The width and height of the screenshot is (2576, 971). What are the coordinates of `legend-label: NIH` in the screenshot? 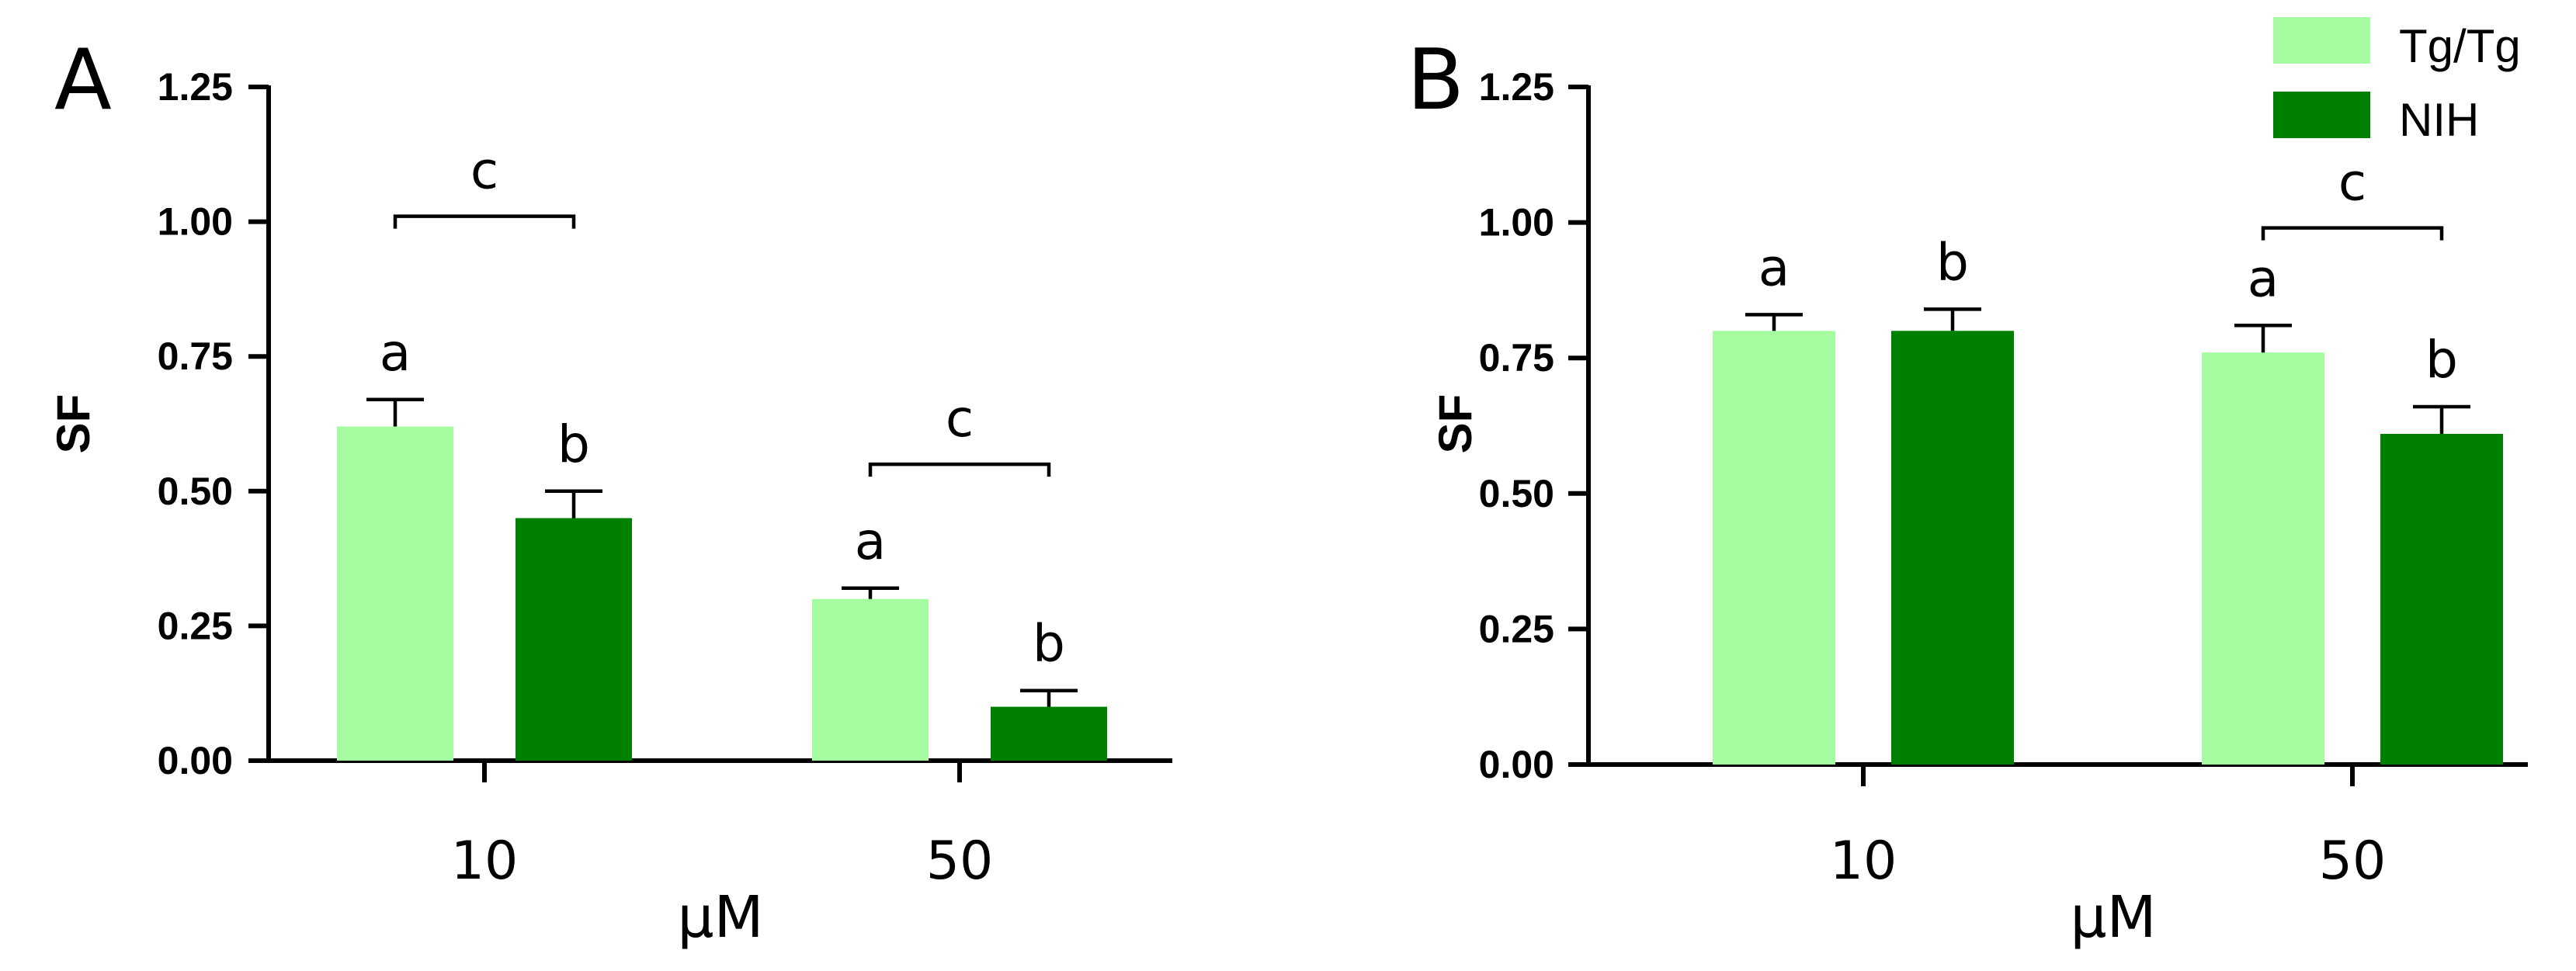 It's located at (2439, 120).